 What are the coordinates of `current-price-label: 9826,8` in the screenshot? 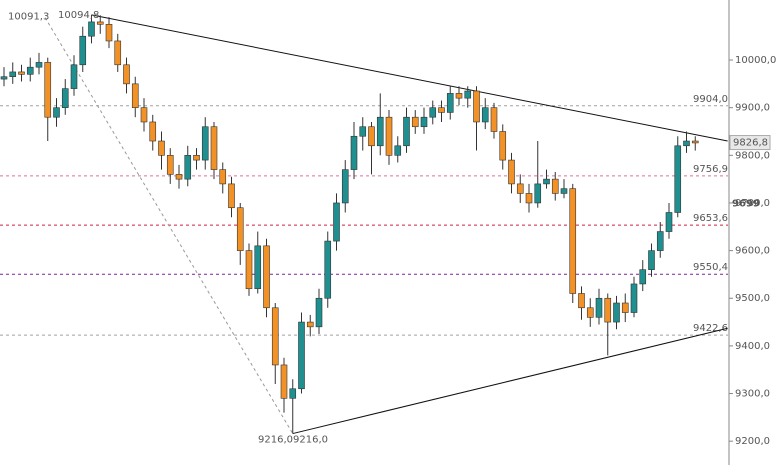 It's located at (750, 143).